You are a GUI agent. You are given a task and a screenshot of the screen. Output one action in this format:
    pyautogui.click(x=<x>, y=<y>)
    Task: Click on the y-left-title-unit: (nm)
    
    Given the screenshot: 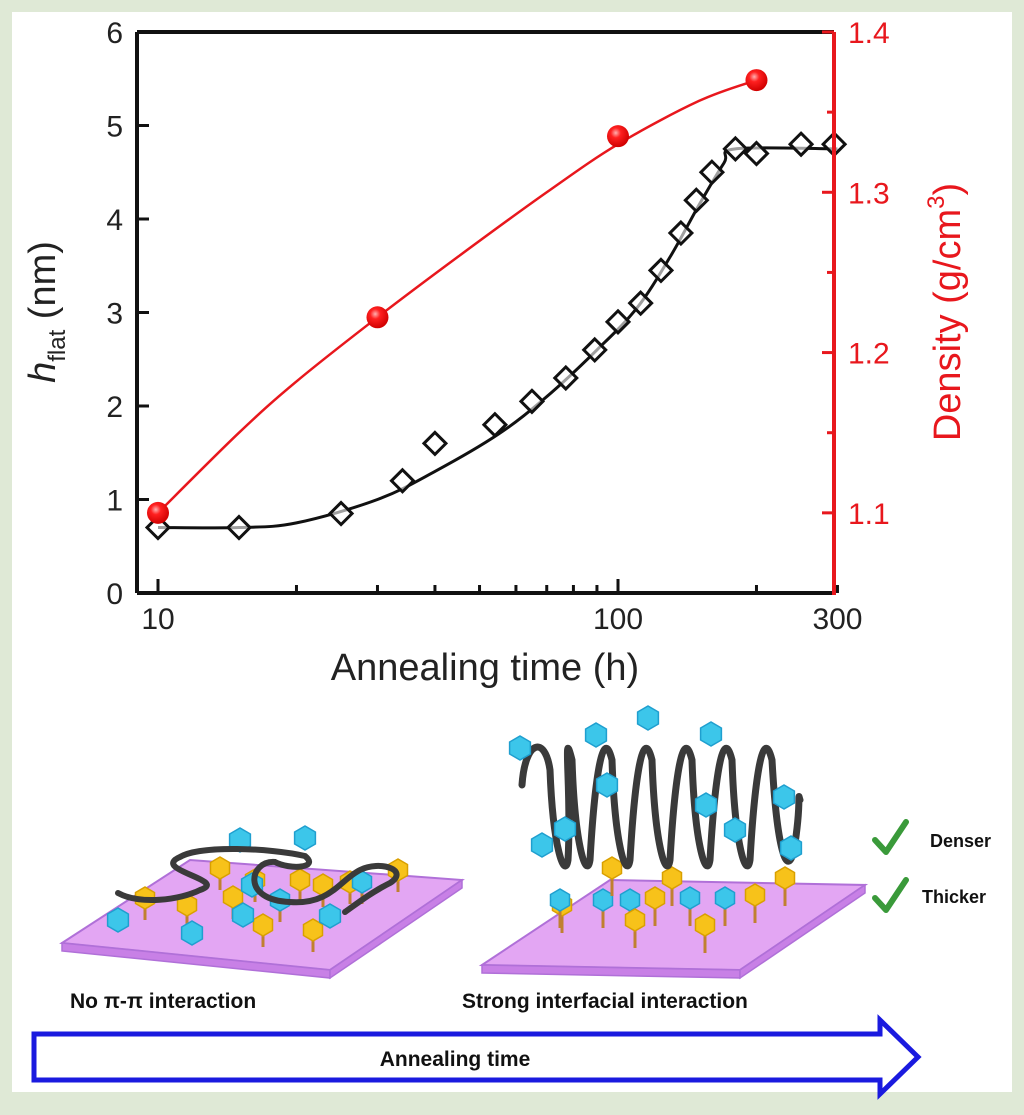 What is the action you would take?
    pyautogui.click(x=43, y=285)
    